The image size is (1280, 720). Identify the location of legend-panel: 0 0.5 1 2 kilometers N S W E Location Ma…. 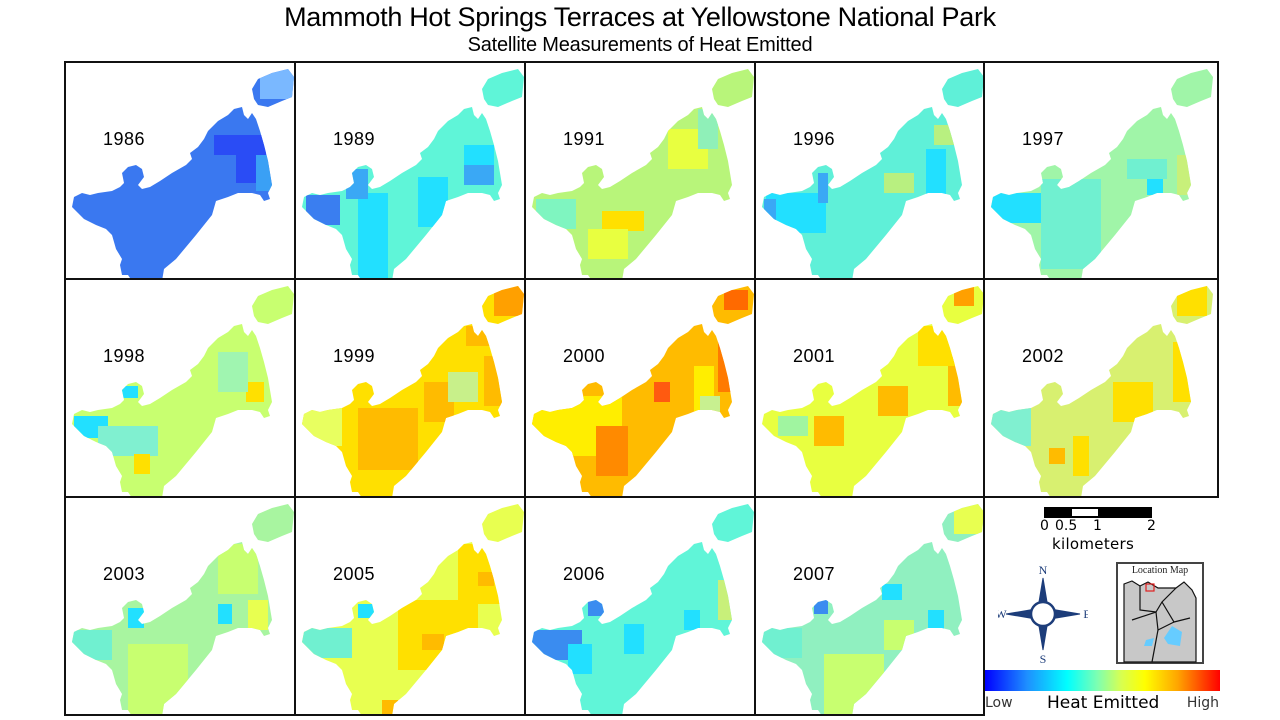
(1103, 608).